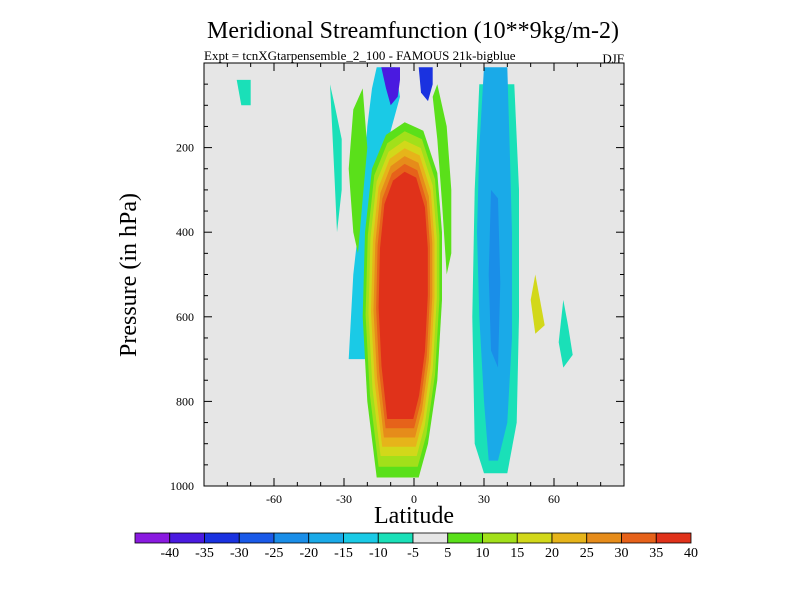  What do you see at coordinates (565, 333) in the screenshot?
I see `contour-far-north-blob` at bounding box center [565, 333].